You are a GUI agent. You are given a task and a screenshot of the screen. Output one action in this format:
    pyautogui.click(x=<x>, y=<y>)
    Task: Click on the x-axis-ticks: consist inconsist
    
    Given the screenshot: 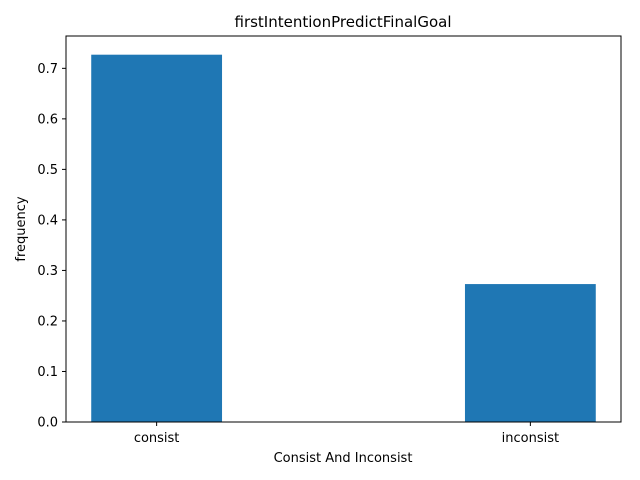 What is the action you would take?
    pyautogui.click(x=346, y=434)
    